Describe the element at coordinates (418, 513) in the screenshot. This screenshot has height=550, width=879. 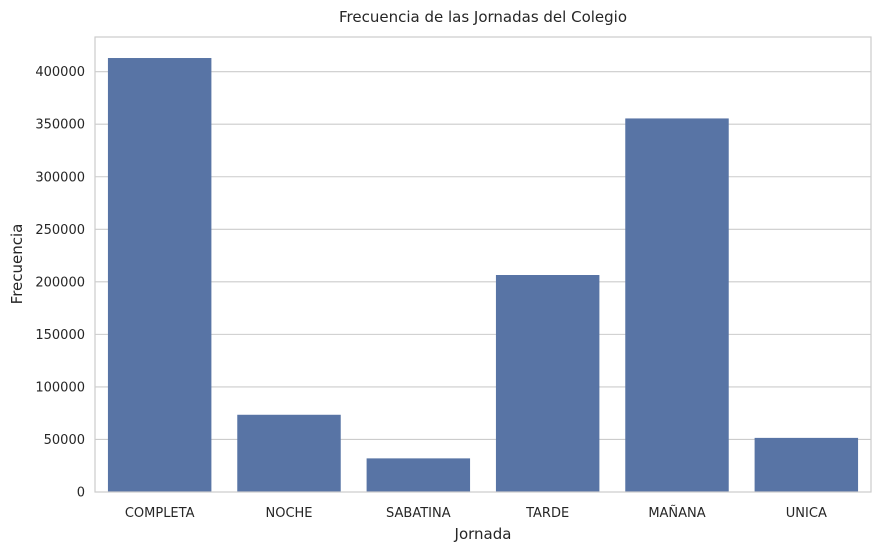
I see `x-tick-label: SABATINA` at that location.